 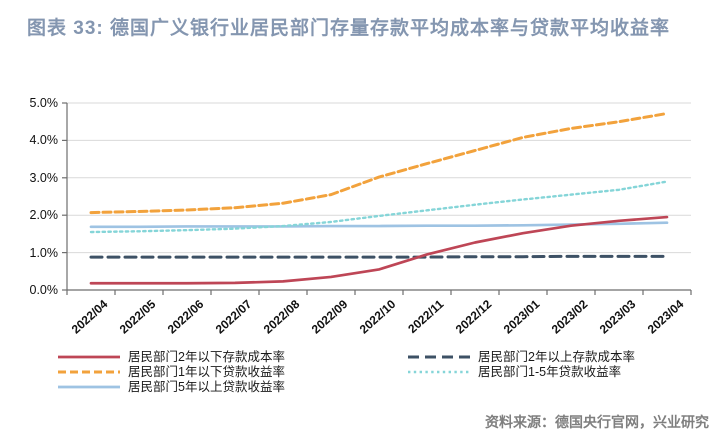 I want to click on legend-swatch-loan-1-5y, so click(x=439, y=372).